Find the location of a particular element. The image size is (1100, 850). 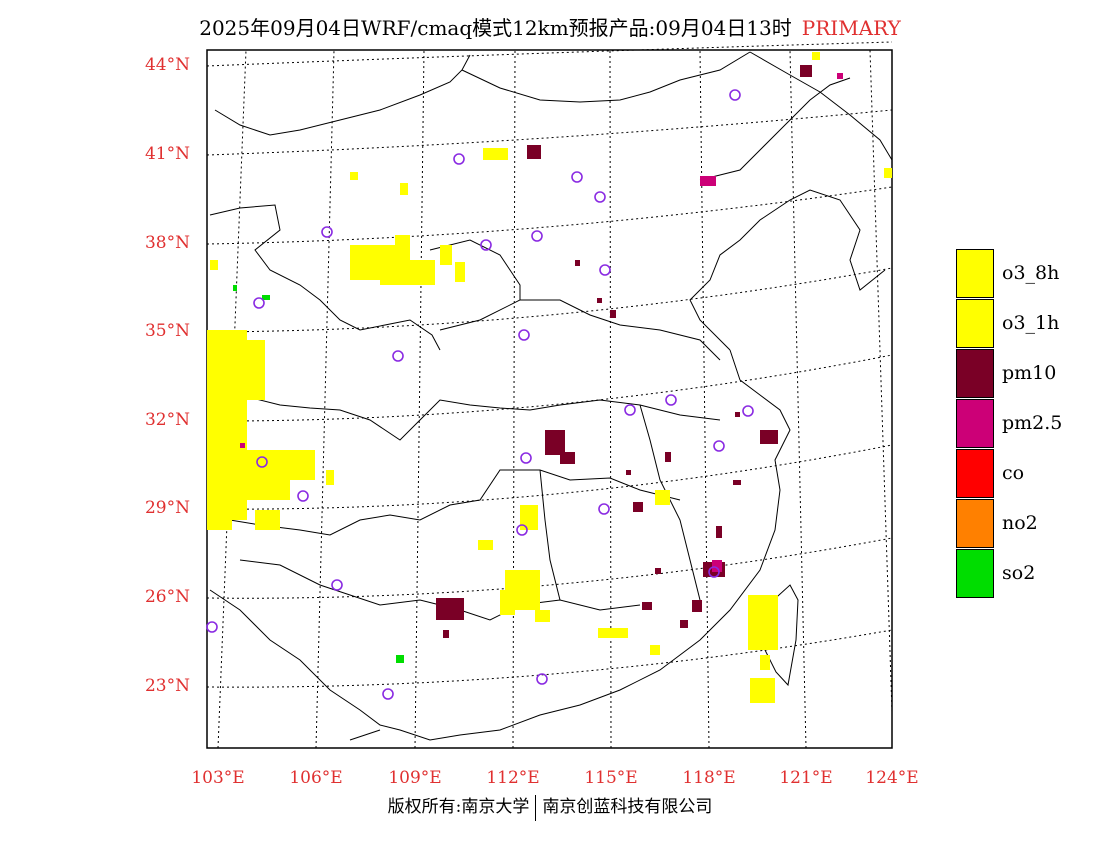

legend-label: pm10 is located at coordinates (1029, 373).